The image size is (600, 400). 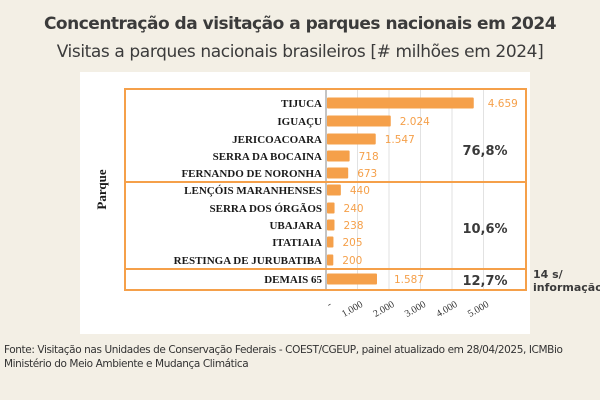 I want to click on category-label: SERRA DA BOCAINA, so click(x=267, y=157).